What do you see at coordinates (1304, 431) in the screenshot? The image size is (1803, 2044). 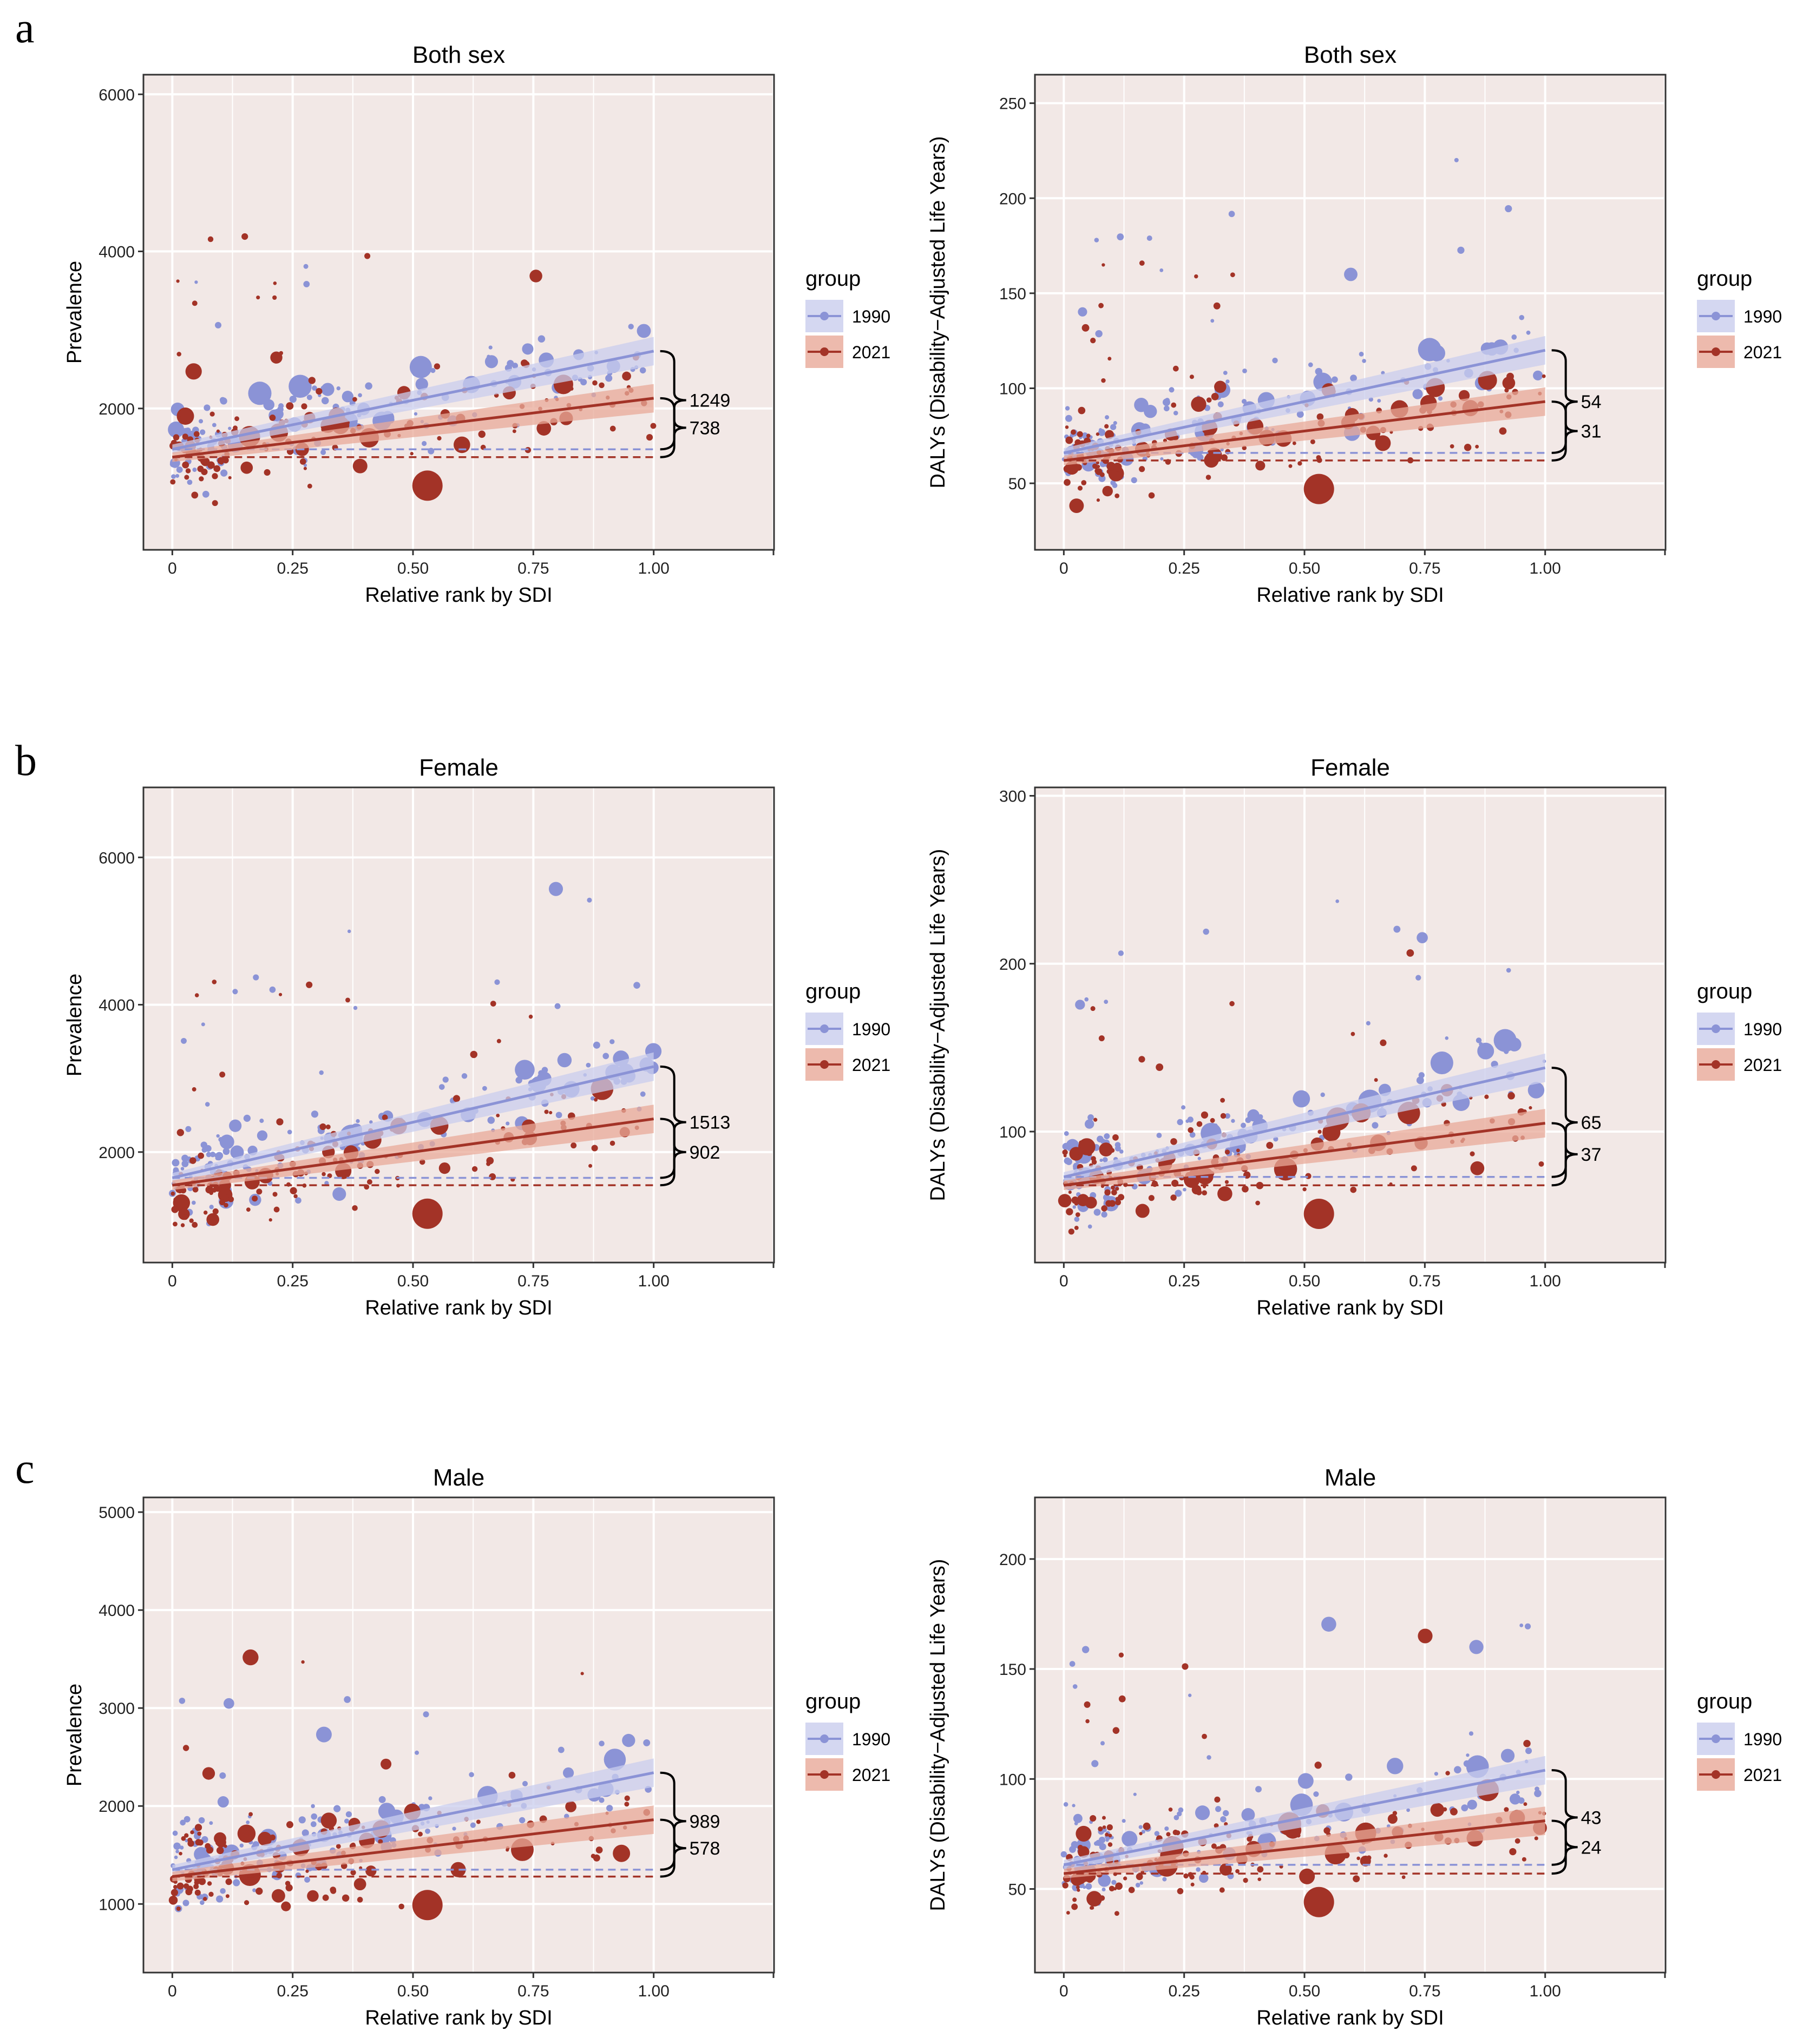 I see `fit-line-2021` at bounding box center [1304, 431].